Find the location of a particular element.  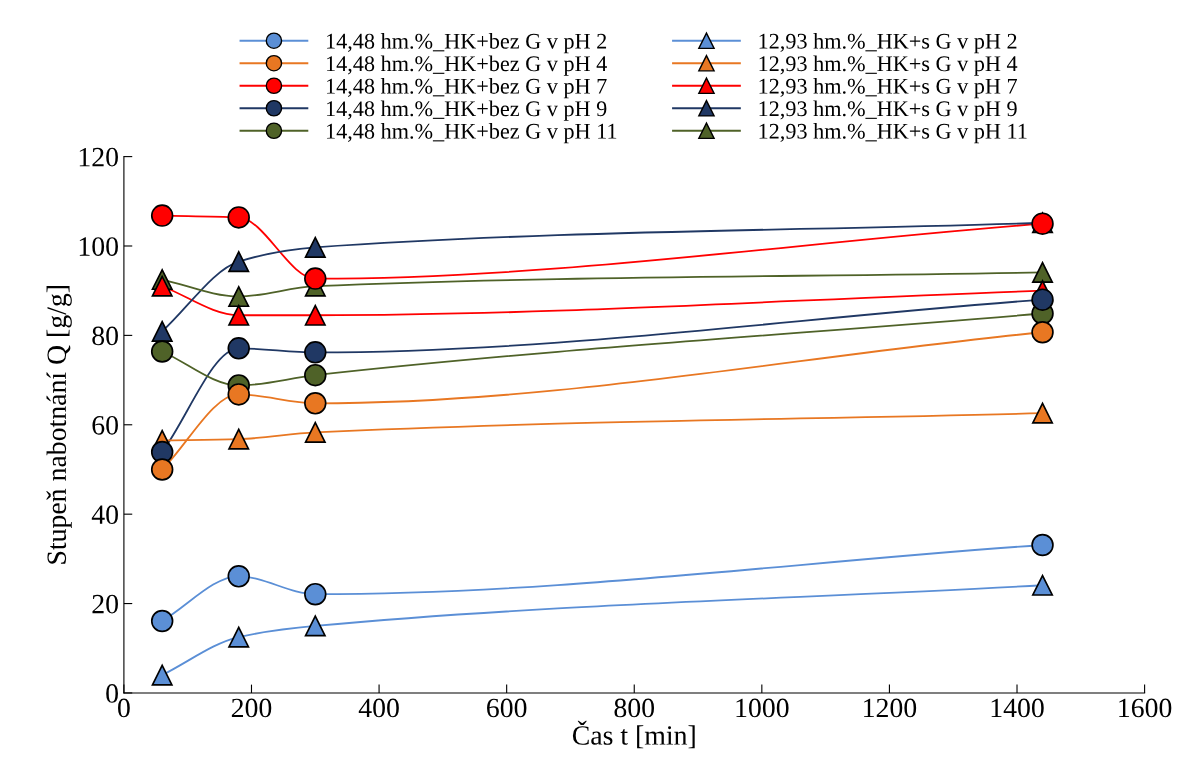

y-tick-label: 80 is located at coordinates (105, 336).